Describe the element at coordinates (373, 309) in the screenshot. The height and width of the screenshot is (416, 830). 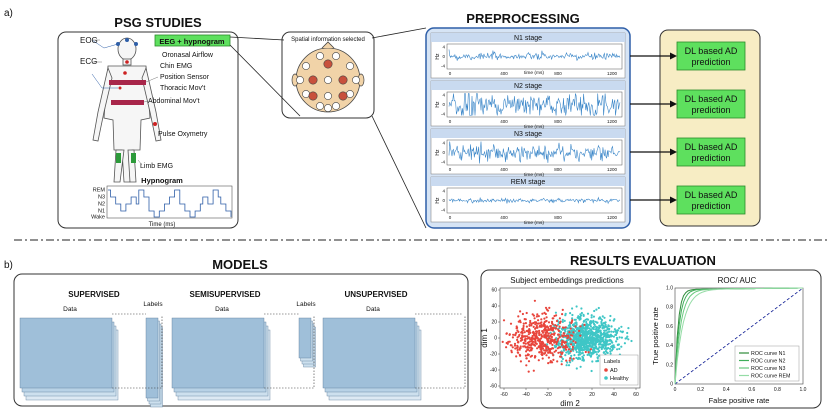
I see `model-unsupervised-data-label: Data` at that location.